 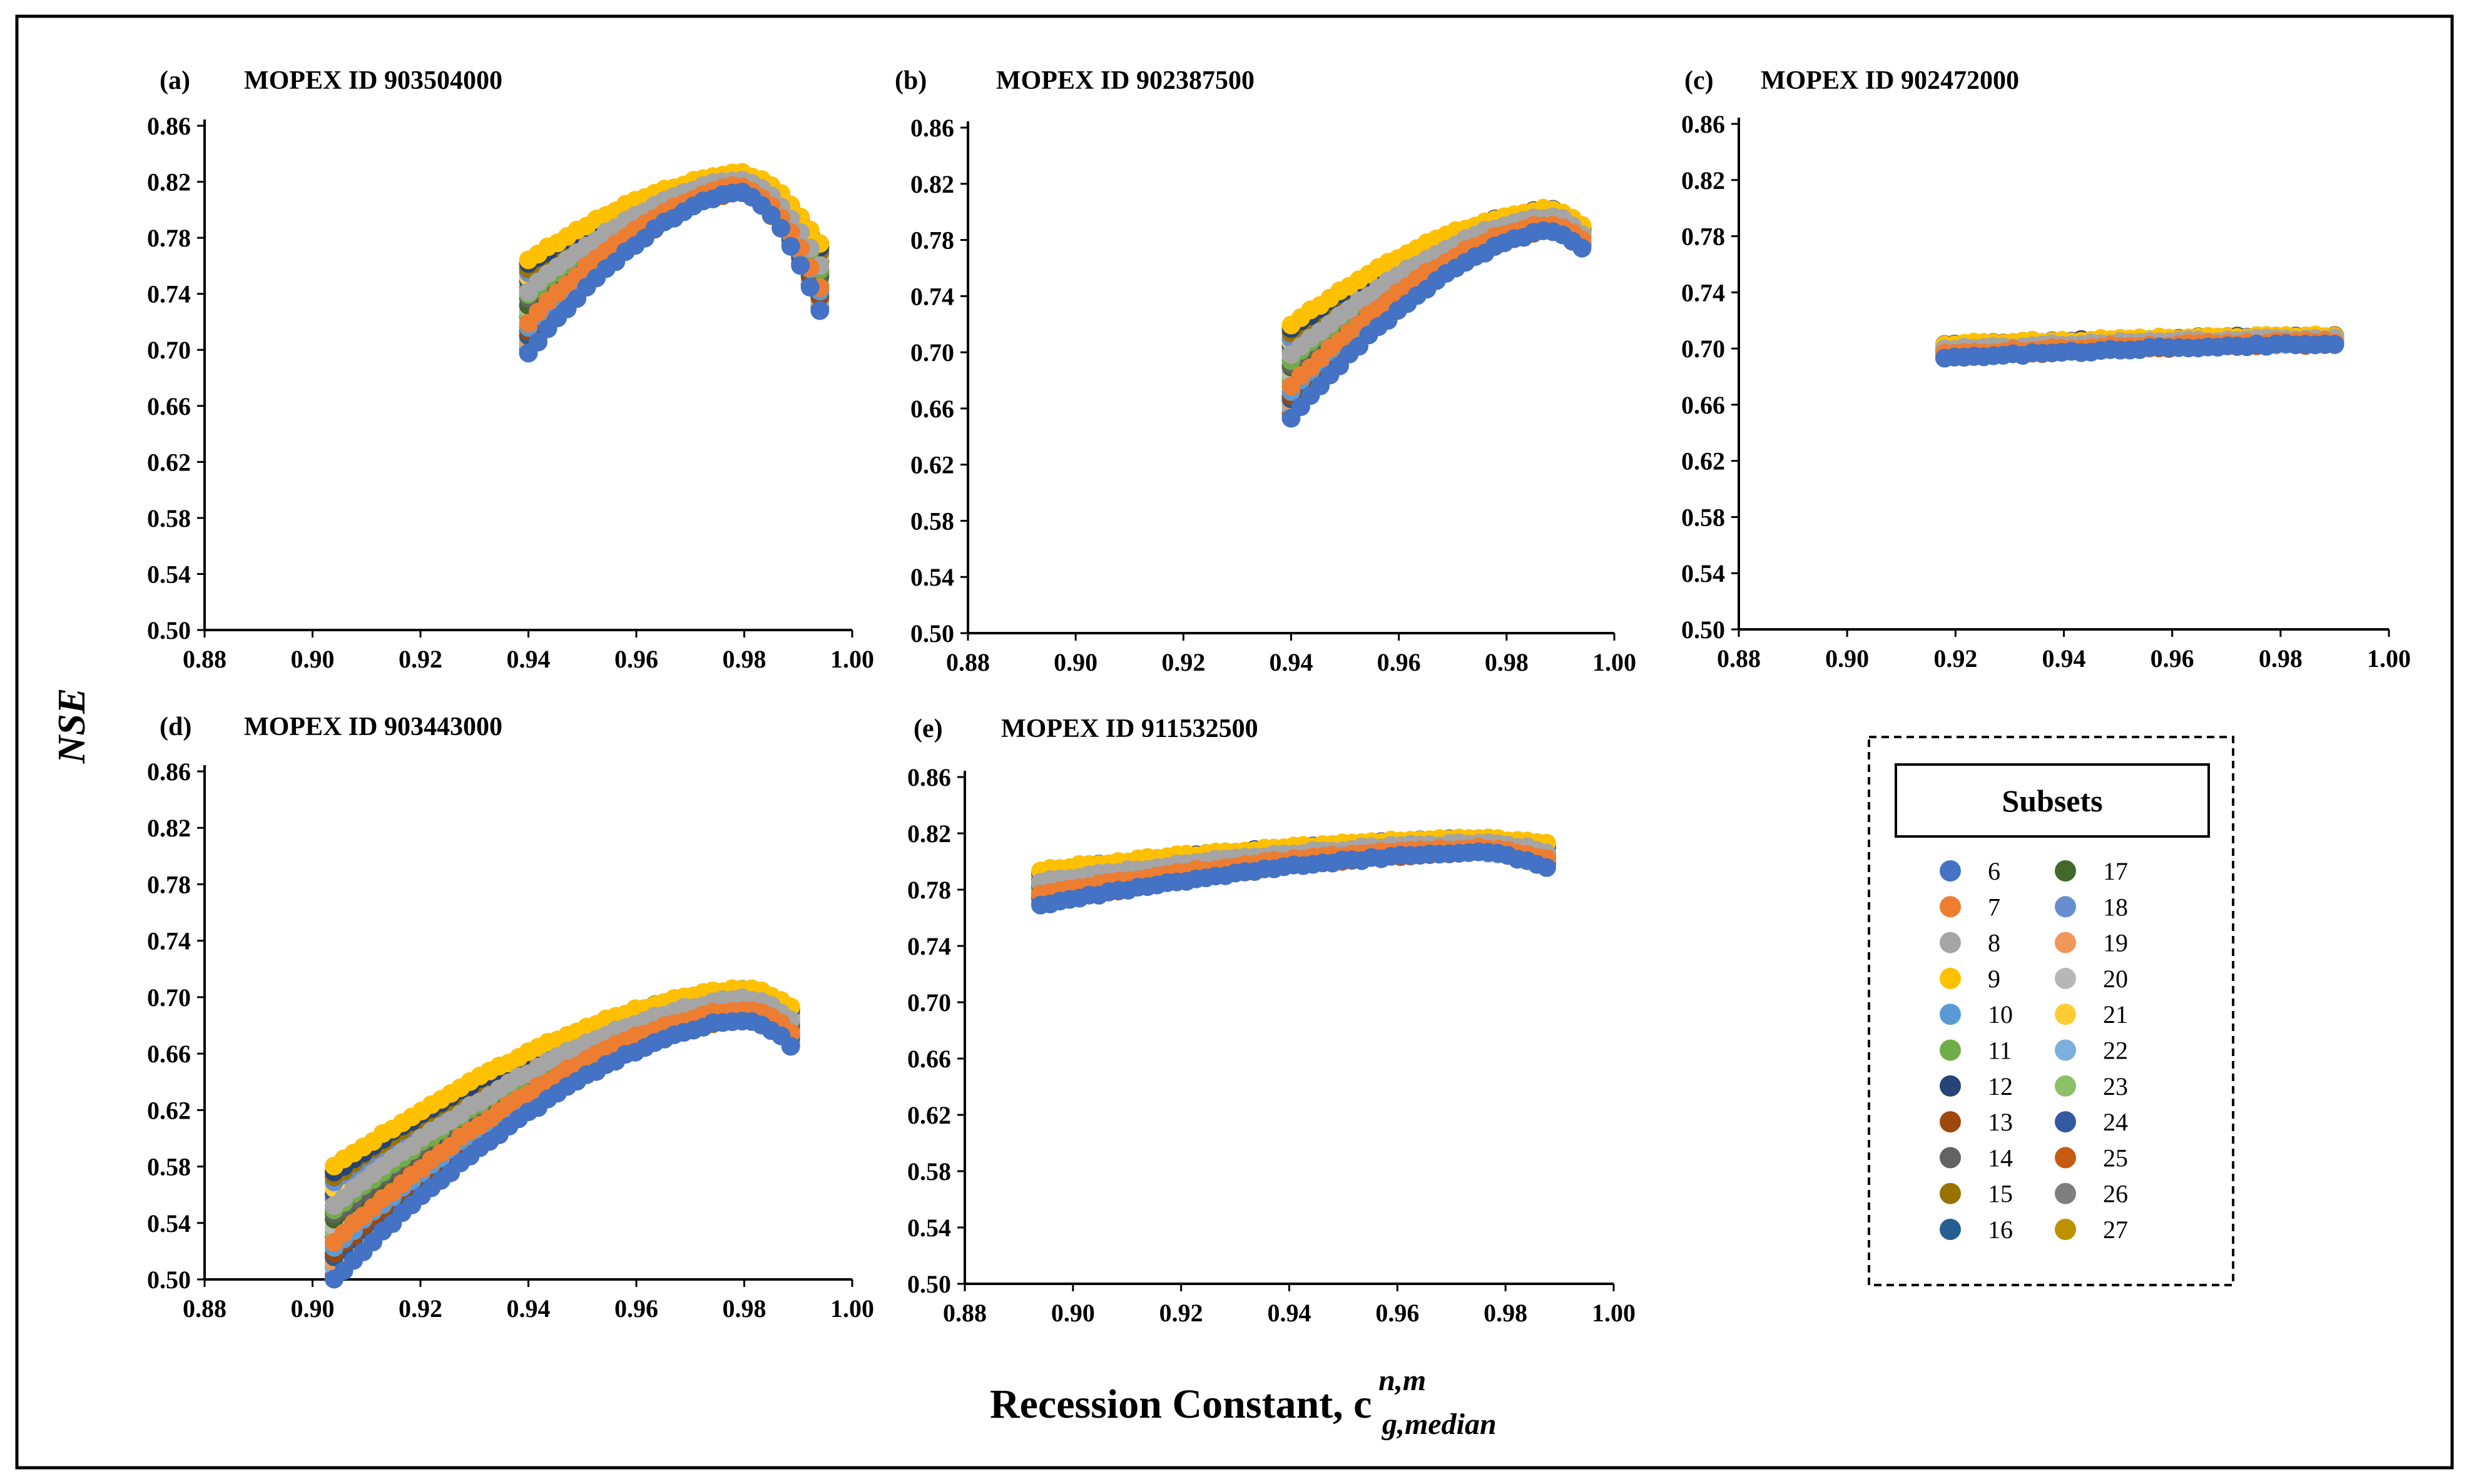 I want to click on legend-label-12: 12, so click(x=2001, y=1086).